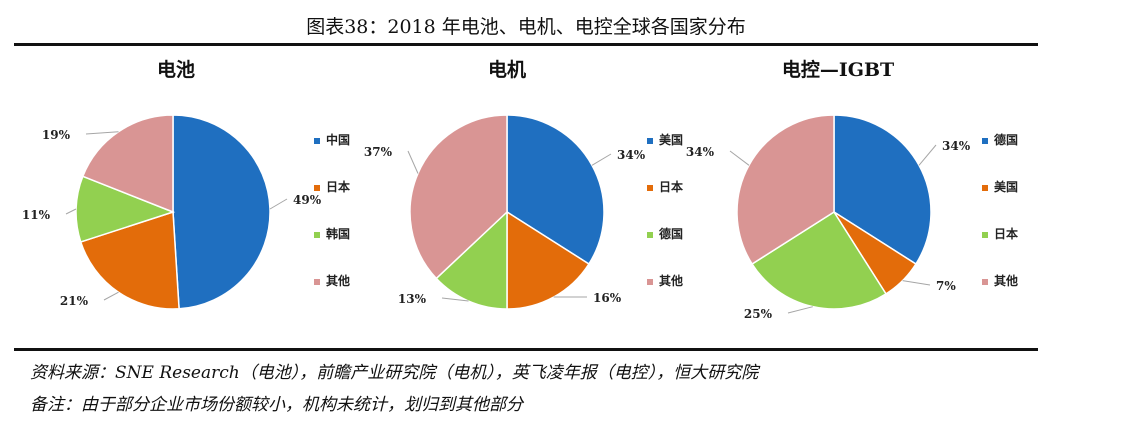 The height and width of the screenshot is (426, 1122). Describe the element at coordinates (74, 301) in the screenshot. I see `data-label: 21%` at that location.